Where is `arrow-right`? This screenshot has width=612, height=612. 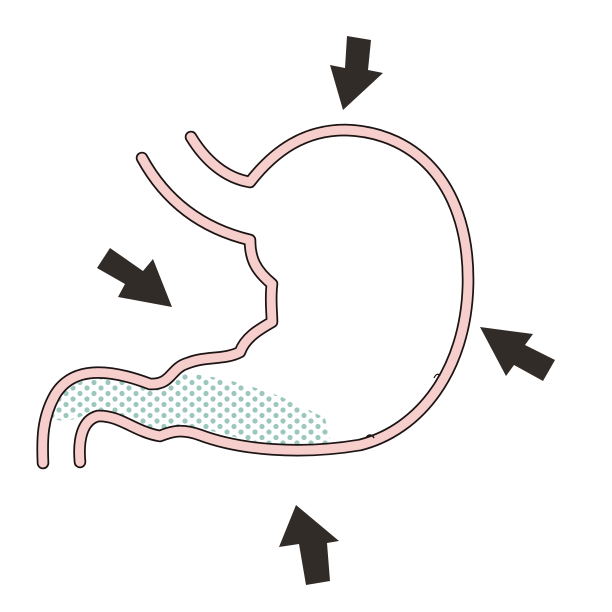 arrow-right is located at coordinates (517, 354).